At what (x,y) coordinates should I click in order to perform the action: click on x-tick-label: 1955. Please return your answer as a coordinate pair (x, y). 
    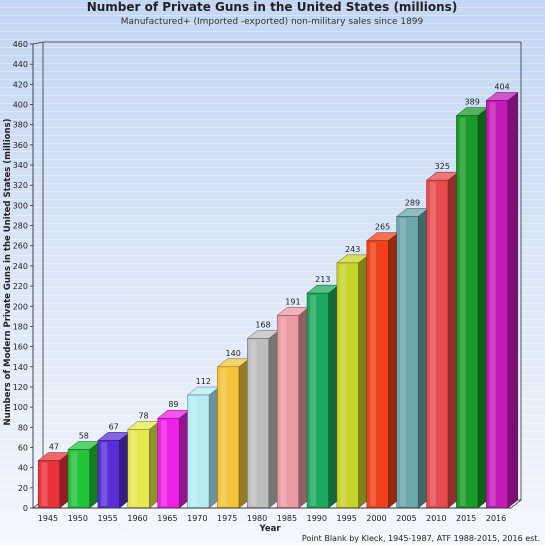
    Looking at the image, I should click on (108, 518).